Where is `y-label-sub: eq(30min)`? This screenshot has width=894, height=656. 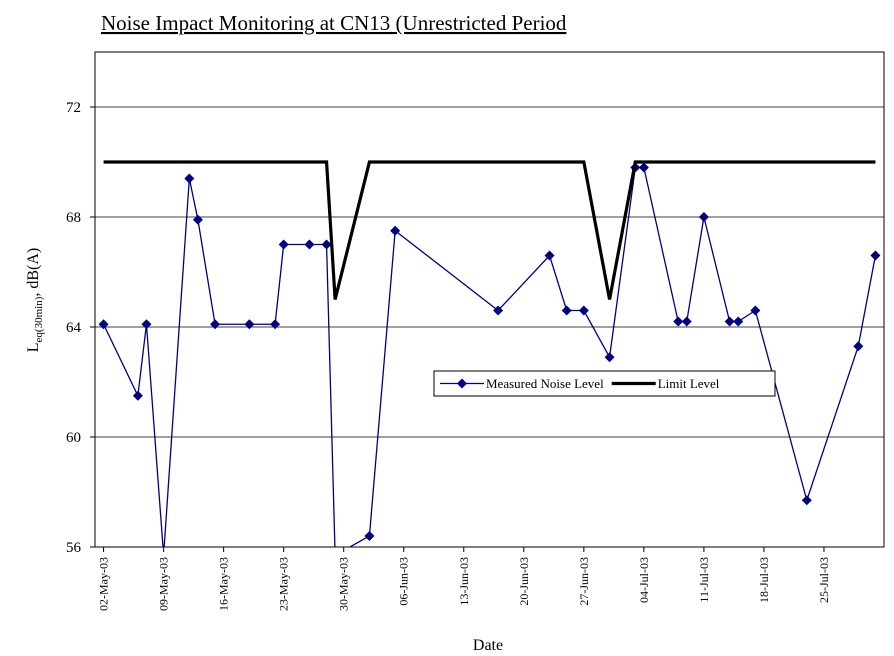 y-label-sub: eq(30min) is located at coordinates (39, 319).